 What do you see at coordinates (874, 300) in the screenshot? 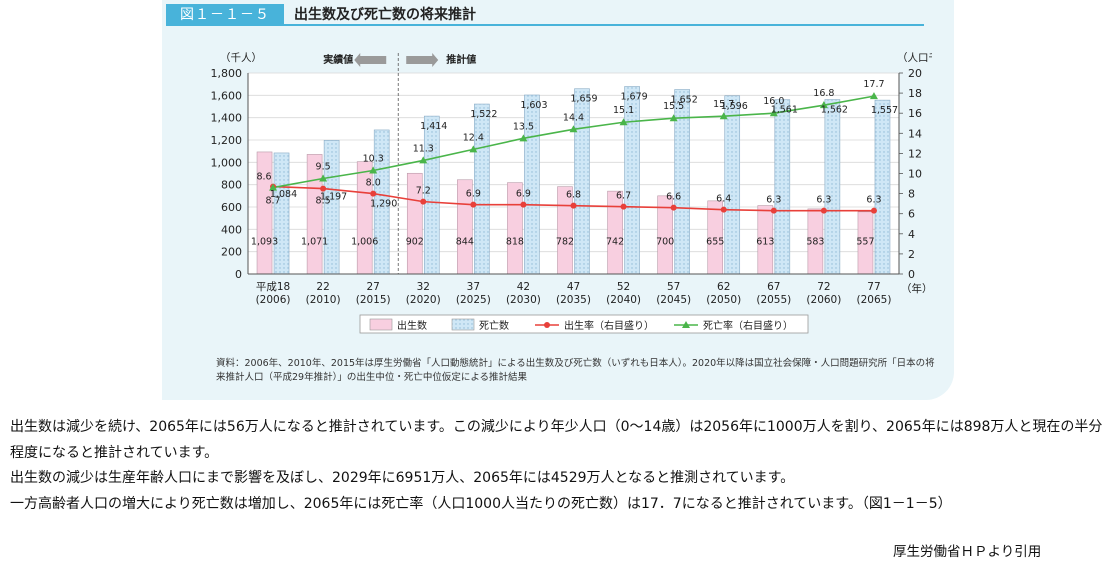
I see `x-tick-year: (2065)` at bounding box center [874, 300].